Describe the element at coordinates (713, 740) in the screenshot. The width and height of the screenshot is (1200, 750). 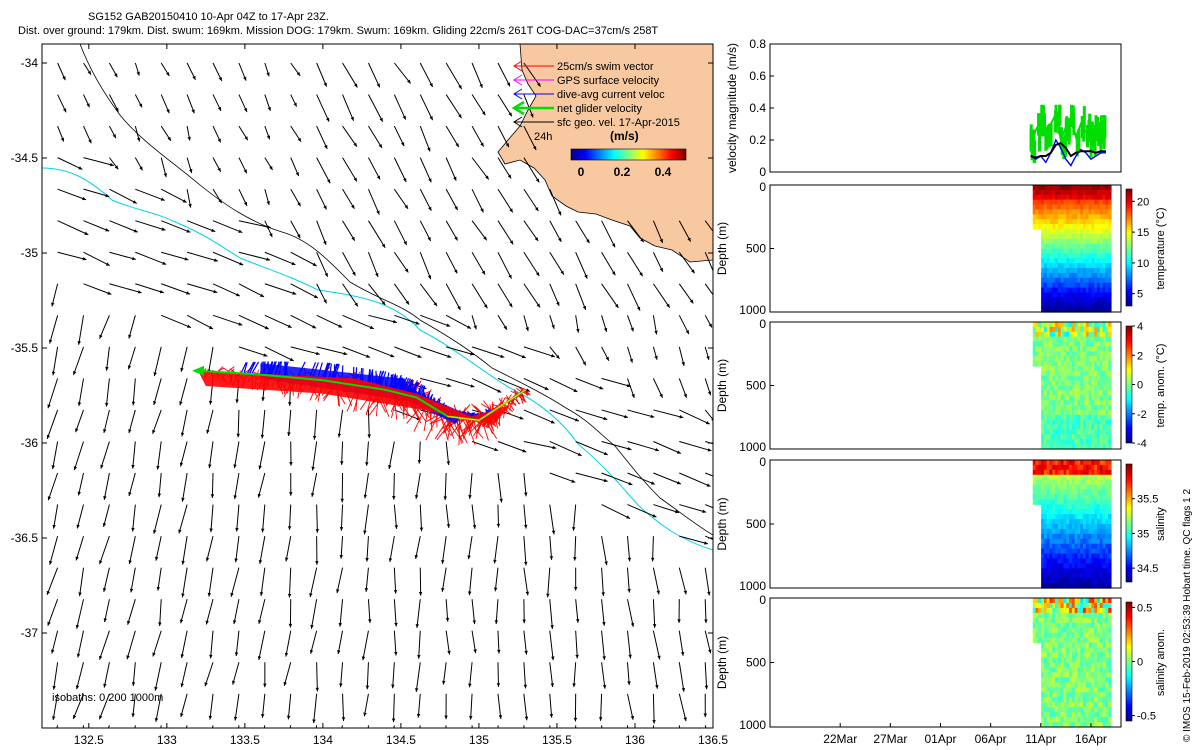
I see `map-xtick-label: 136.5` at that location.